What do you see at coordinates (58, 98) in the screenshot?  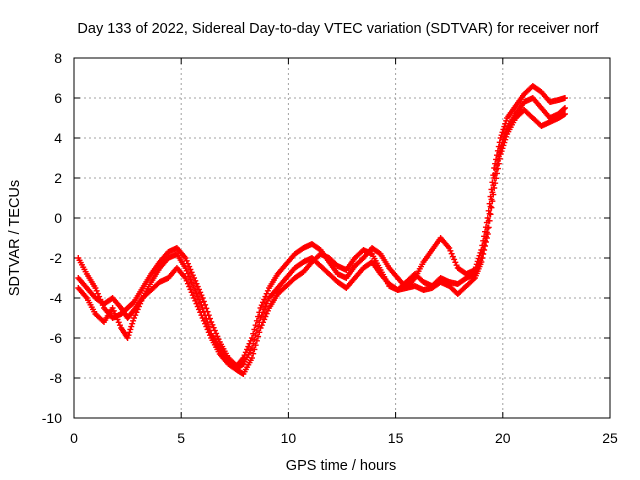 I see `y-tick-label: 6` at bounding box center [58, 98].